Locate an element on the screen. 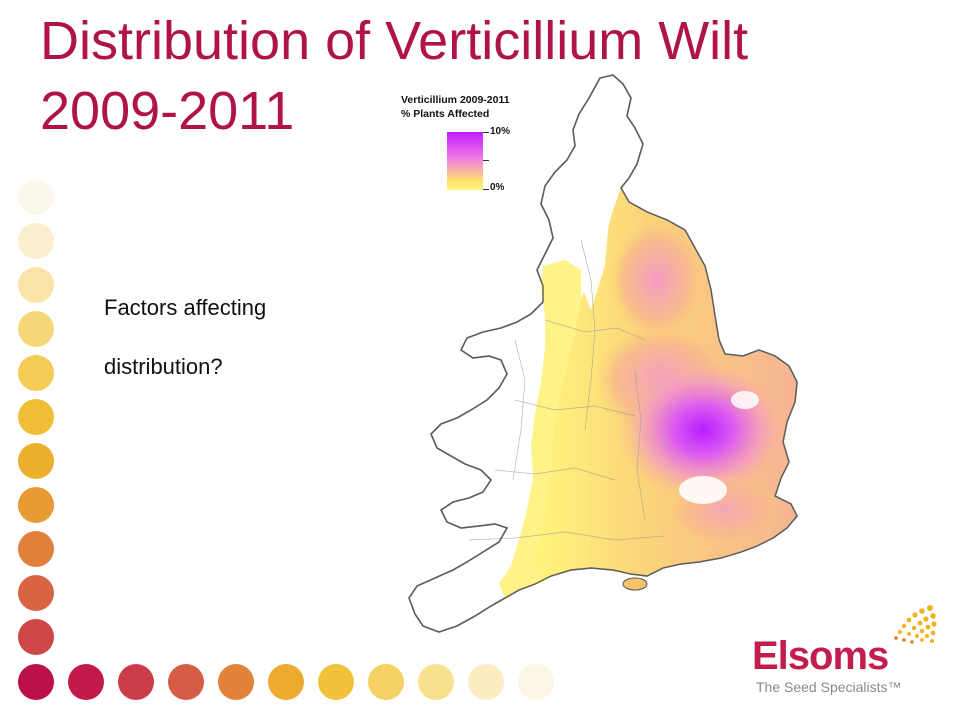  low-risk-area is located at coordinates (540, 429).